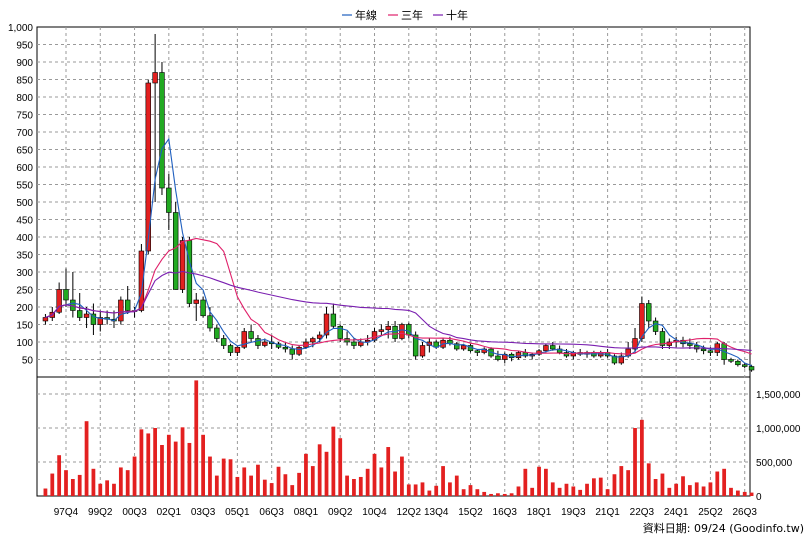 The height and width of the screenshot is (540, 808). Describe the element at coordinates (457, 15) in the screenshot. I see `legend-label-ten-year: 十年` at that location.